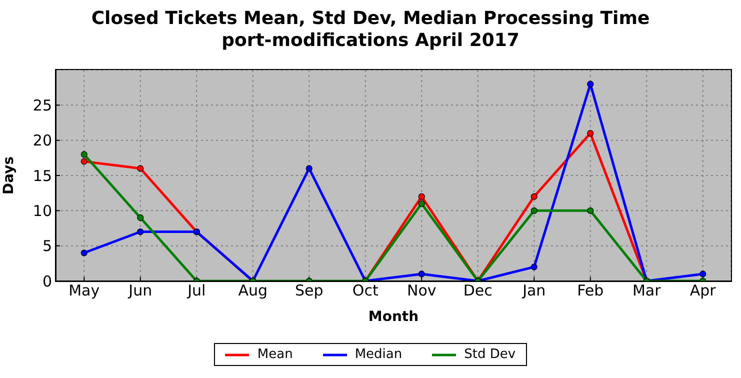  What do you see at coordinates (196, 291) in the screenshot?
I see `x-tick-label: Jul` at bounding box center [196, 291].